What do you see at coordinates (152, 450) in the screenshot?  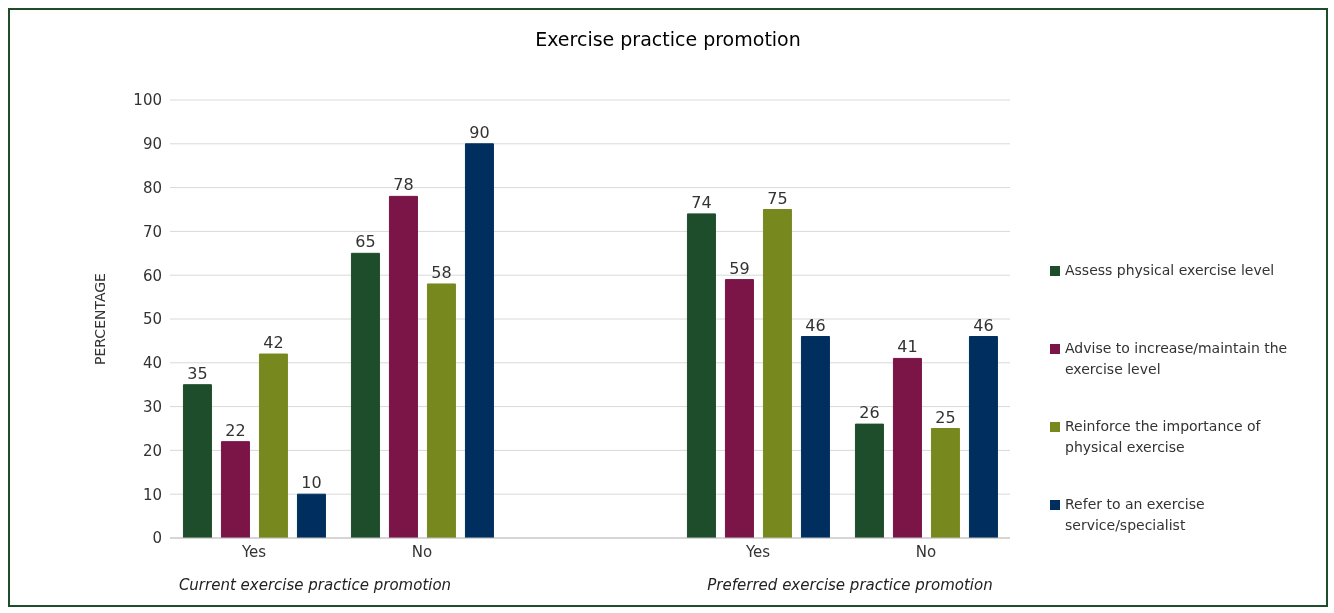 I see `y-tick-label: 20` at bounding box center [152, 450].